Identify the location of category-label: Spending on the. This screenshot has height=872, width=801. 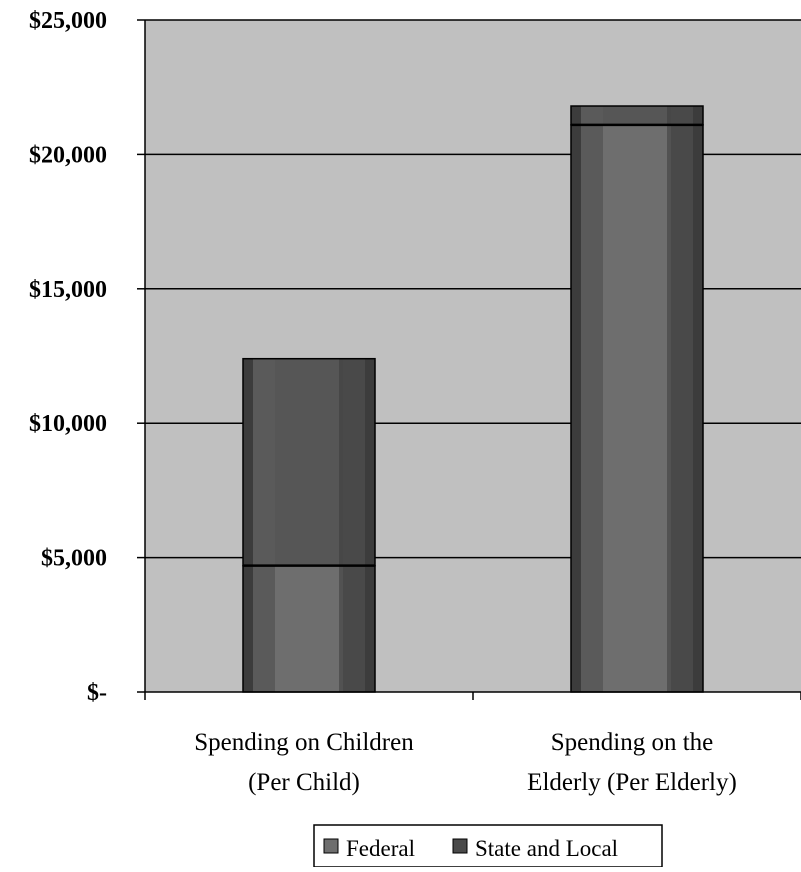
(632, 742).